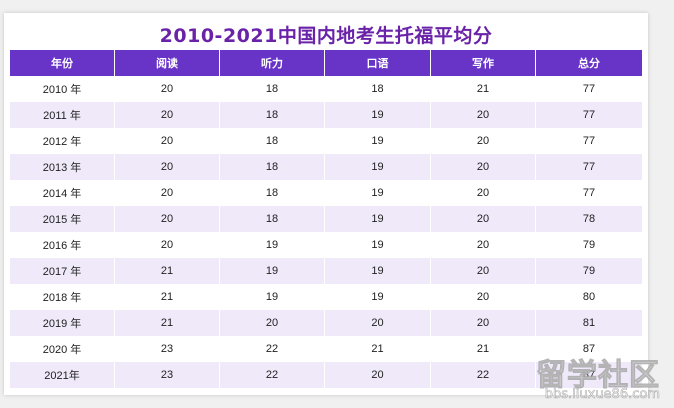 The image size is (674, 408). Describe the element at coordinates (589, 219) in the screenshot. I see `cell-total: 78` at that location.